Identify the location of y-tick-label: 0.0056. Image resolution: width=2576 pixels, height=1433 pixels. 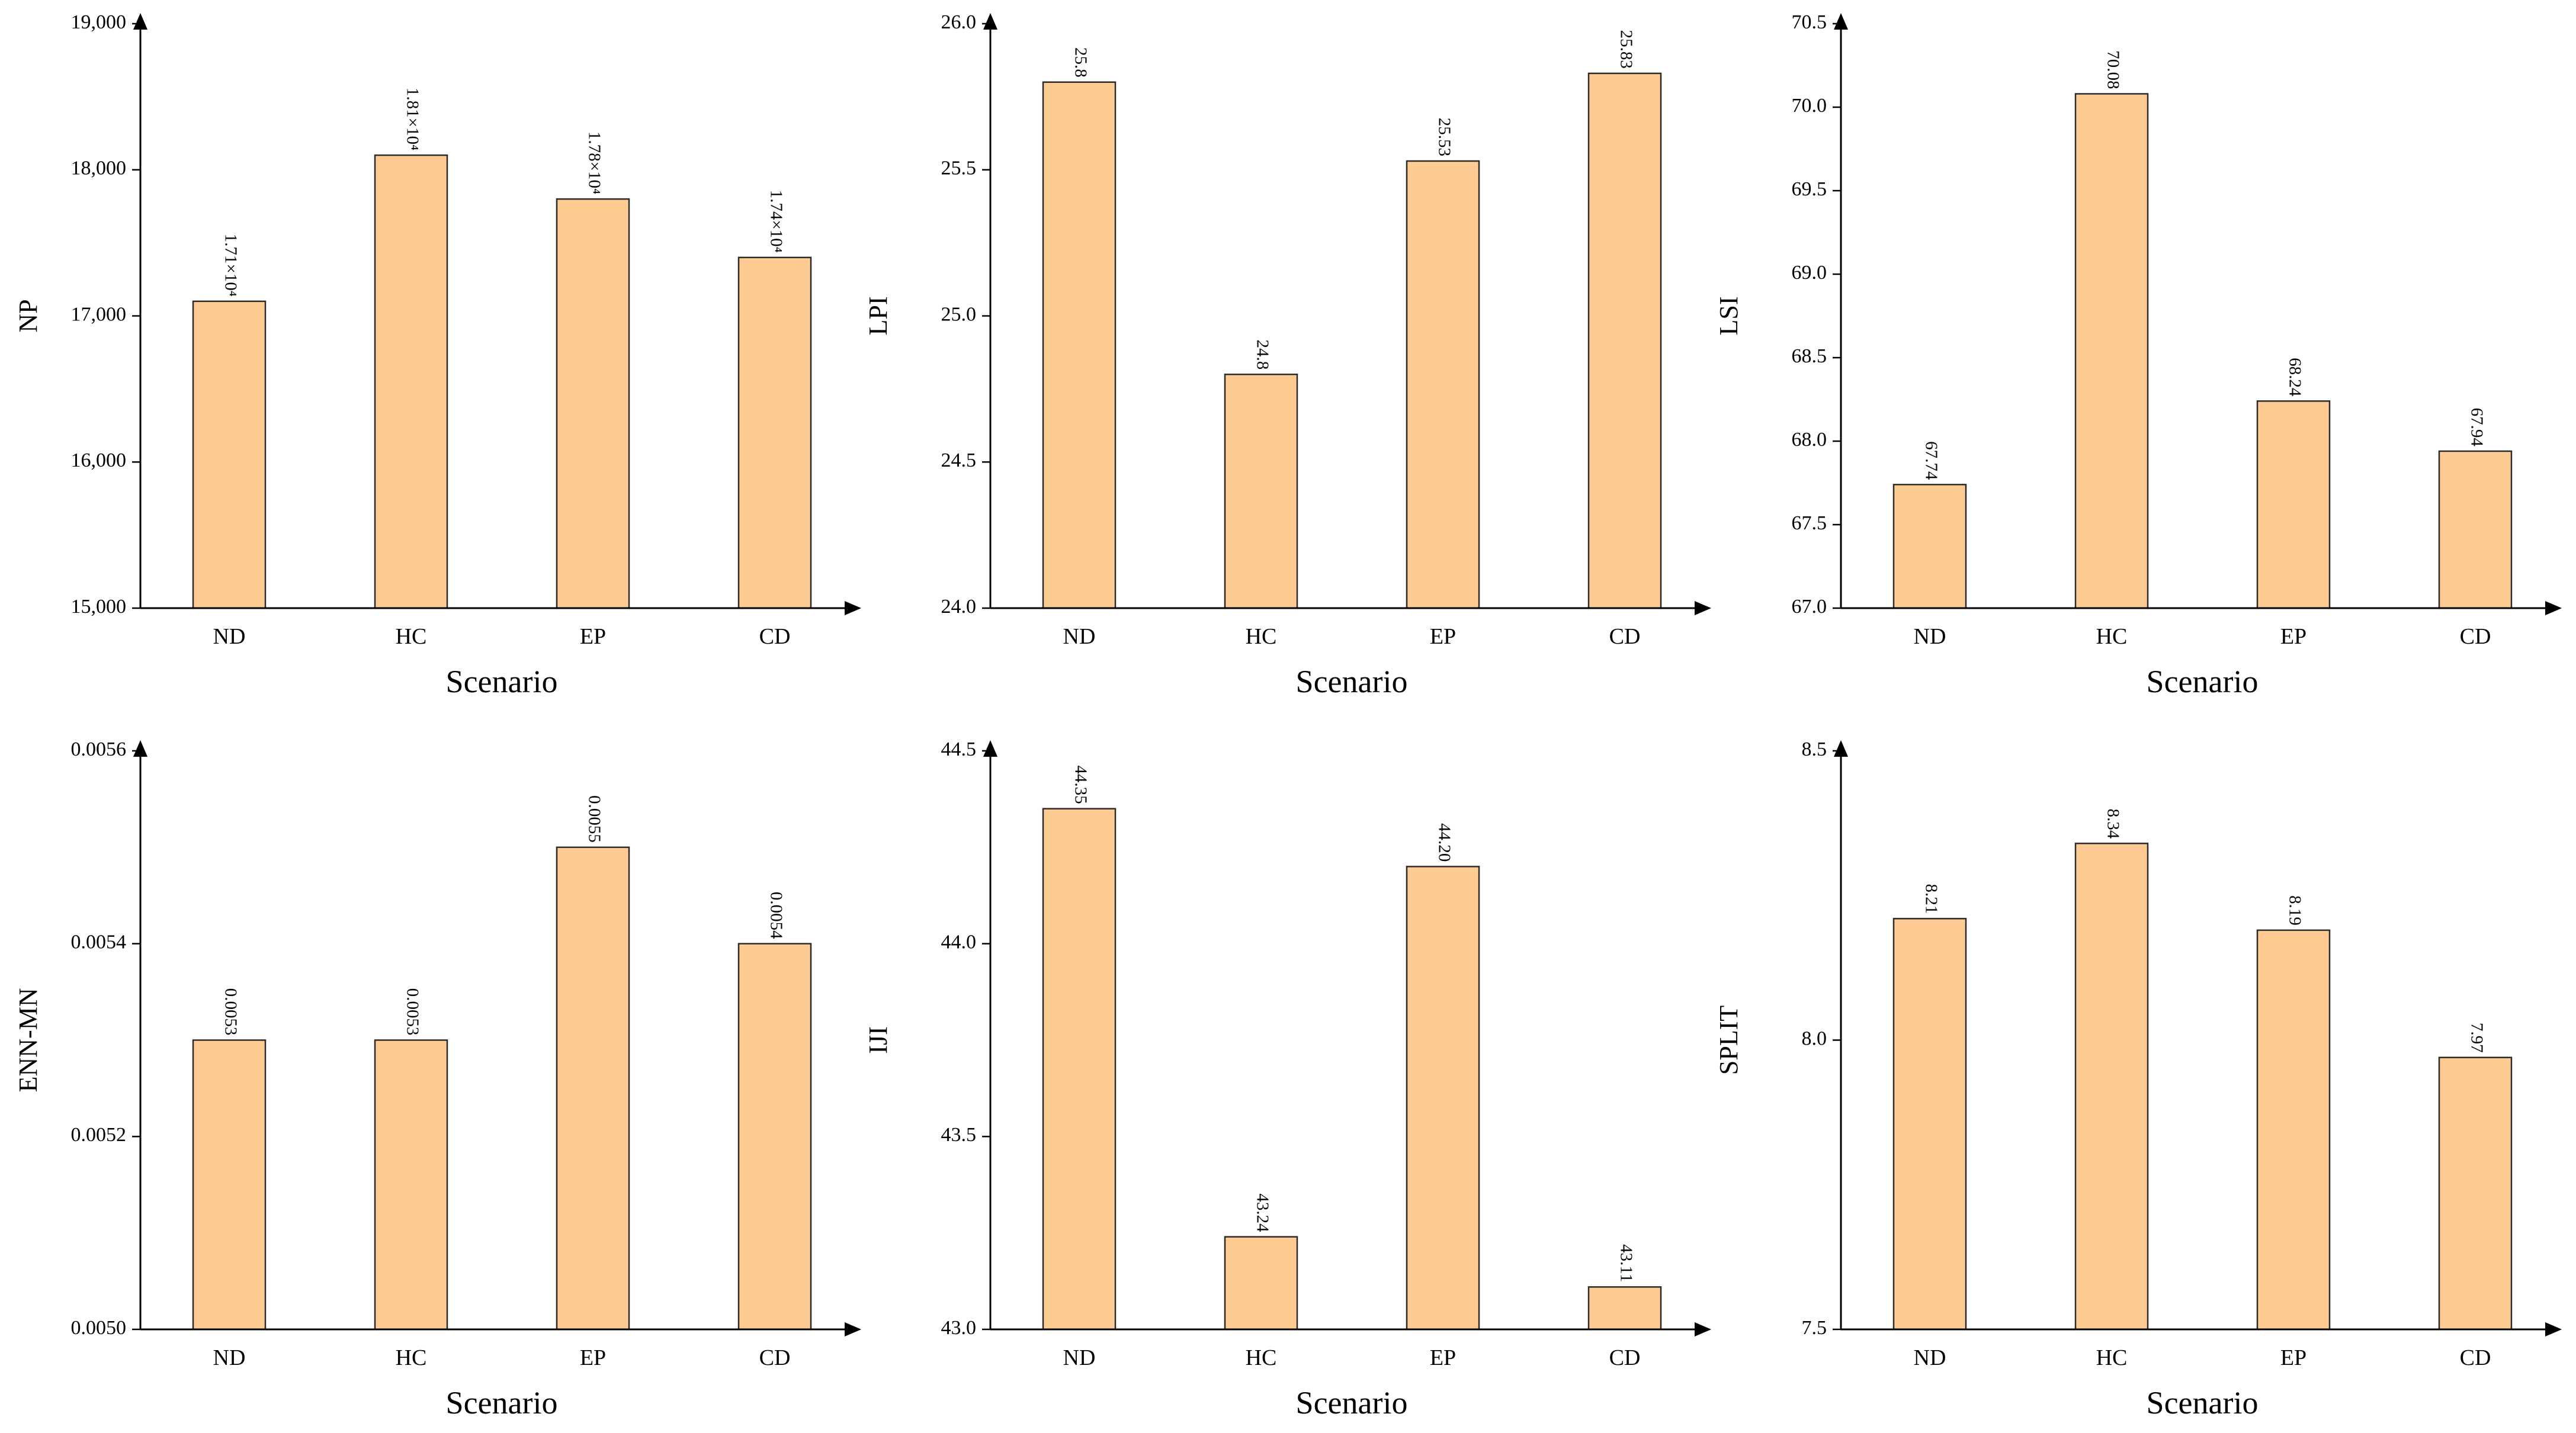
(99, 749).